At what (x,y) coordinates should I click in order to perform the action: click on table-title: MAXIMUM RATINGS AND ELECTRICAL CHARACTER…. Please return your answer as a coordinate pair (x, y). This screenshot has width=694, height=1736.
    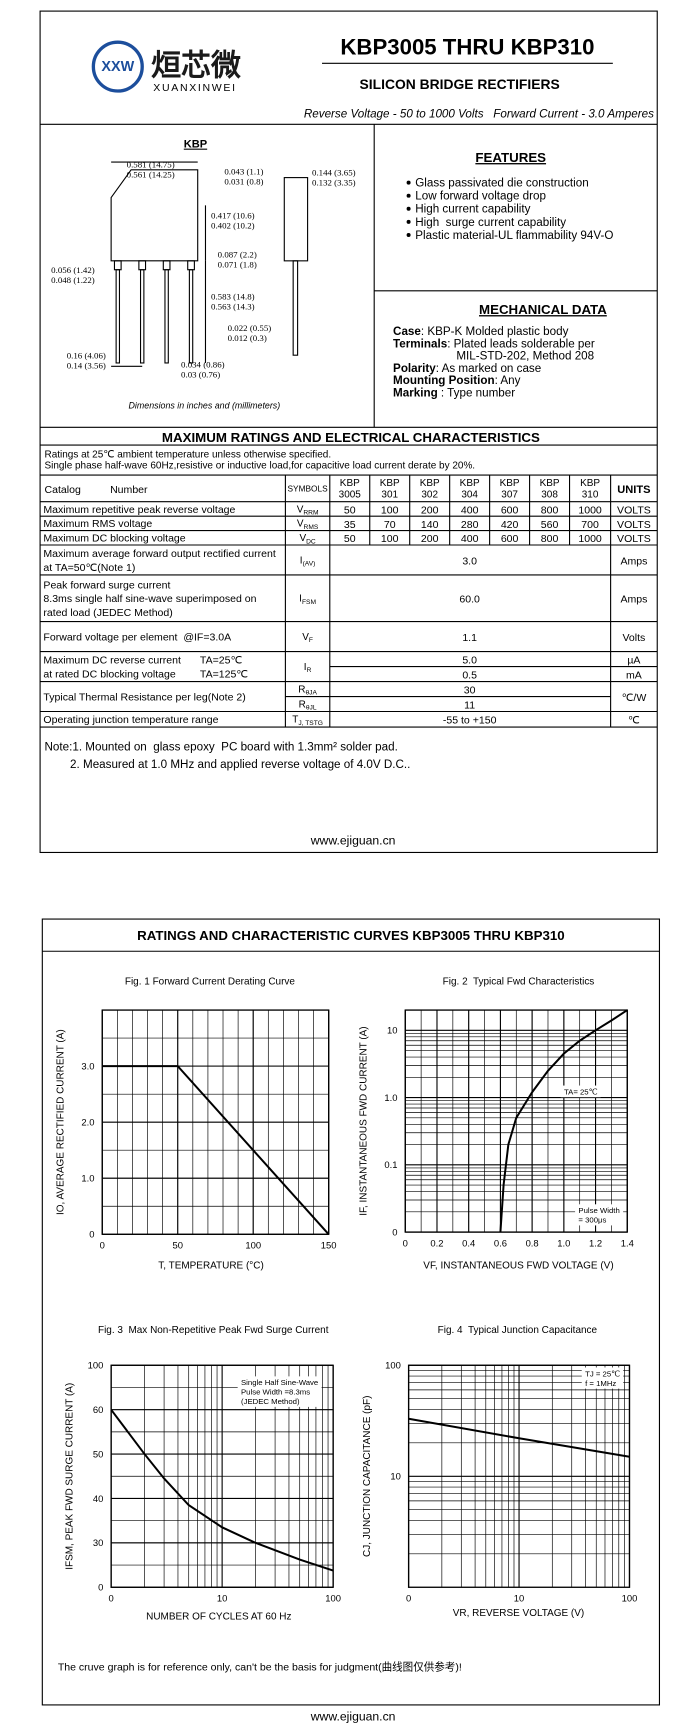
    Looking at the image, I should click on (351, 437).